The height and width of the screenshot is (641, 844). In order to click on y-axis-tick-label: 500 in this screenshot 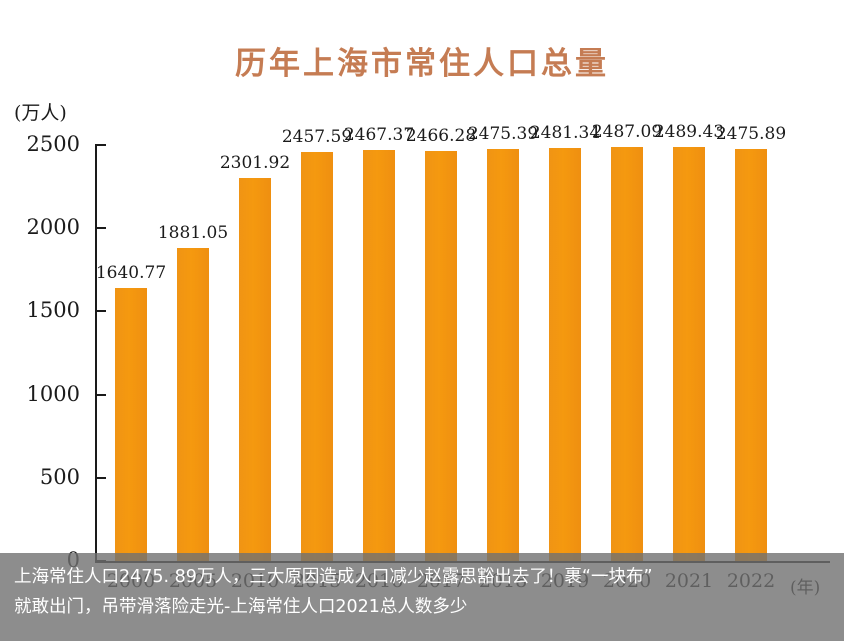, I will do `click(59, 476)`.